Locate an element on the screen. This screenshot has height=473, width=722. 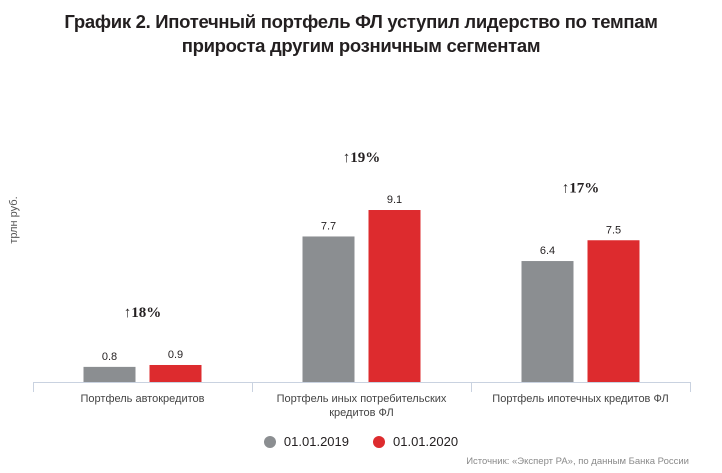
chart-title-line-2: прироста другим розничным сегментам is located at coordinates (361, 45).